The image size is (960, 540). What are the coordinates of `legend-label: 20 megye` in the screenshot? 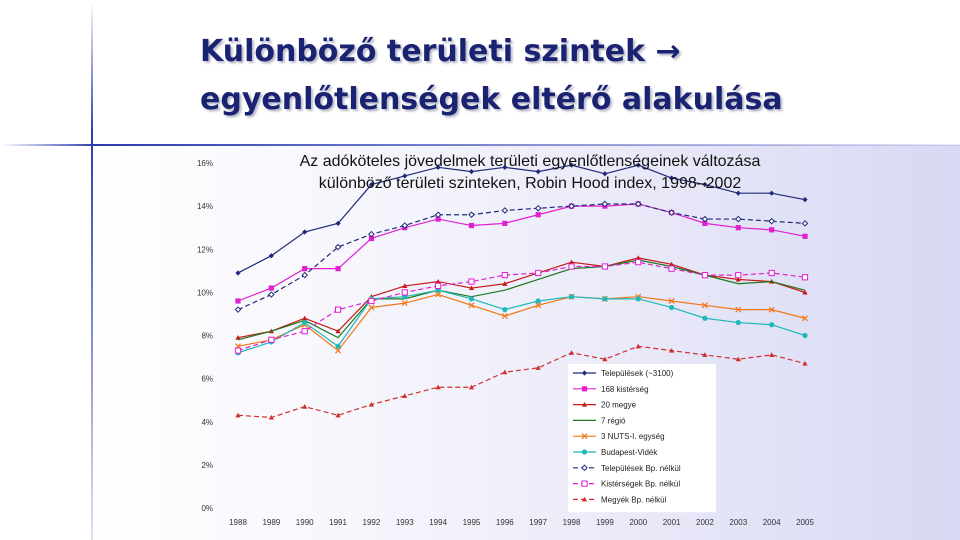 It's located at (619, 405).